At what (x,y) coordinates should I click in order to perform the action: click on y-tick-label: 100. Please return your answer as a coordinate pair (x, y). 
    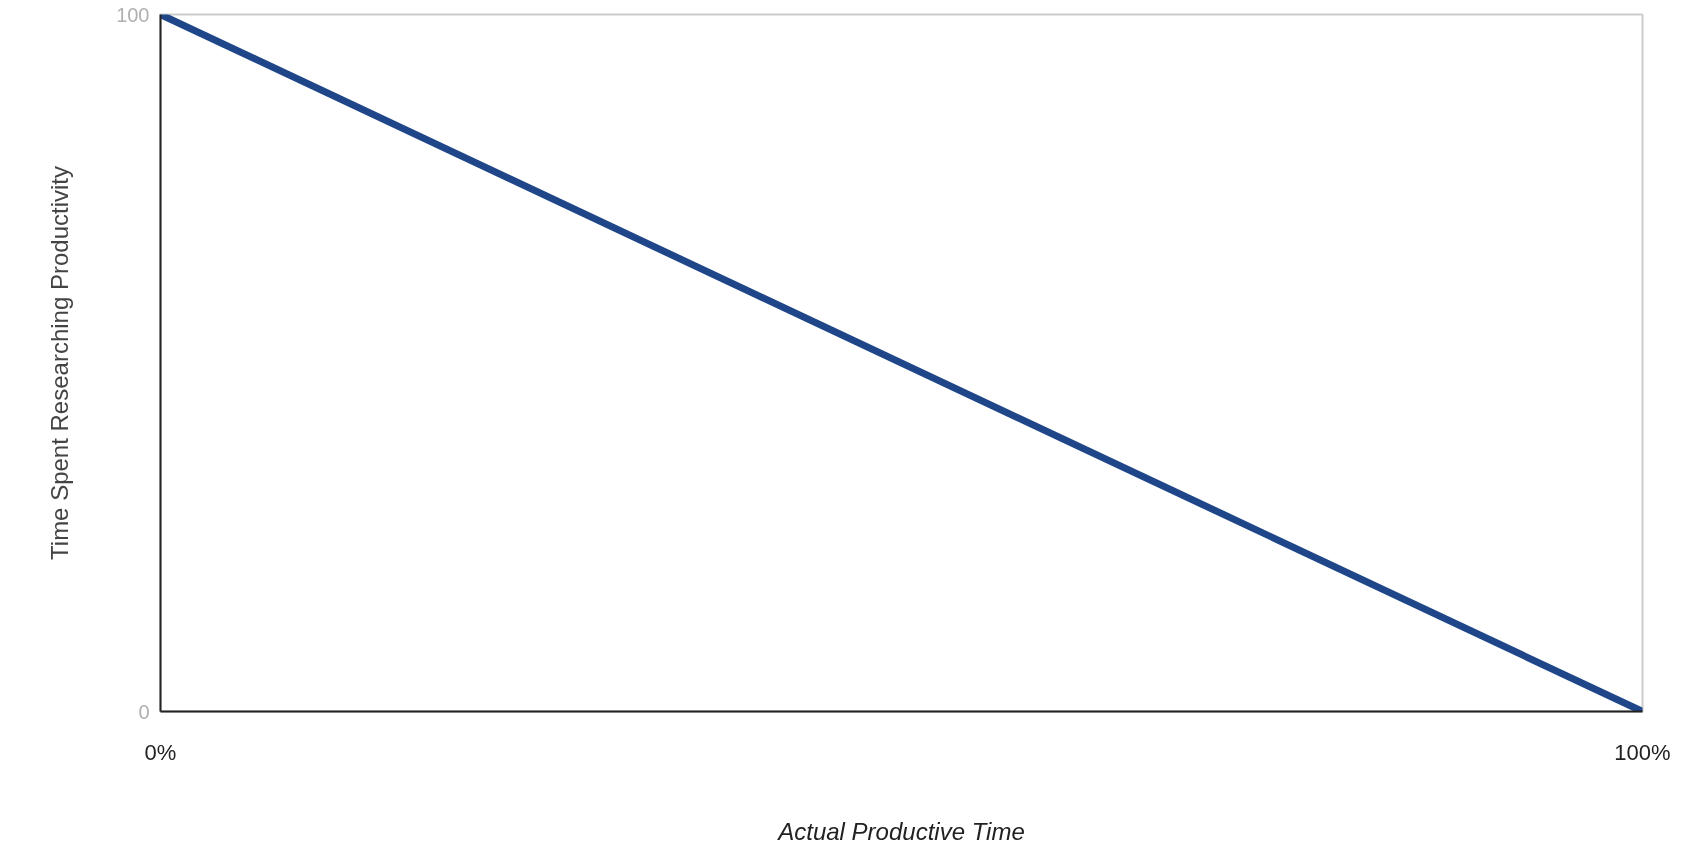
    Looking at the image, I should click on (133, 14).